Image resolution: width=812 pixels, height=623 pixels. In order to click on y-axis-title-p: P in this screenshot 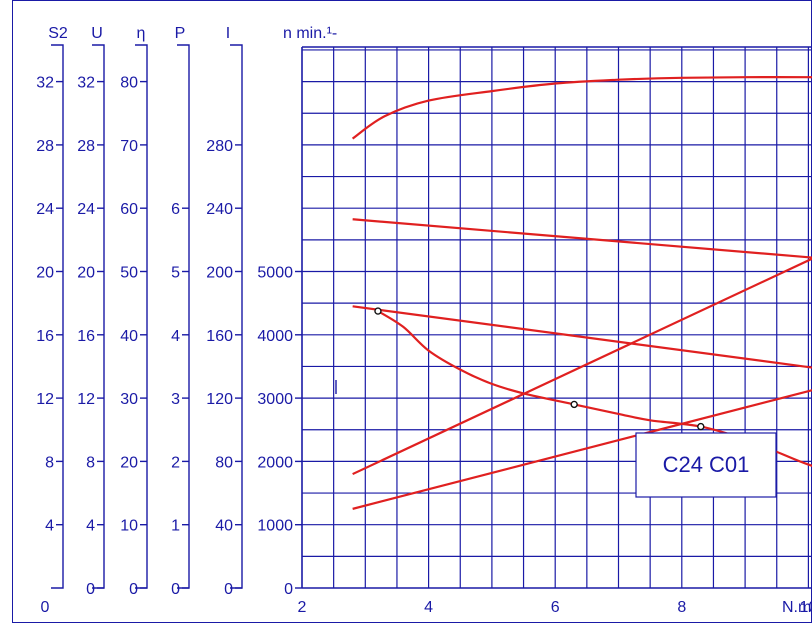, I will do `click(180, 33)`.